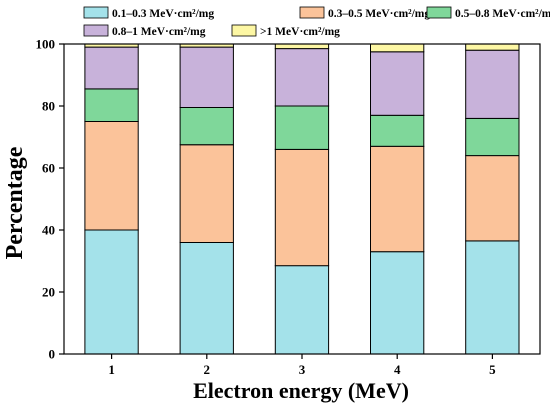 This screenshot has height=411, width=550. Describe the element at coordinates (48, 292) in the screenshot. I see `y-tick-label: 20` at that location.